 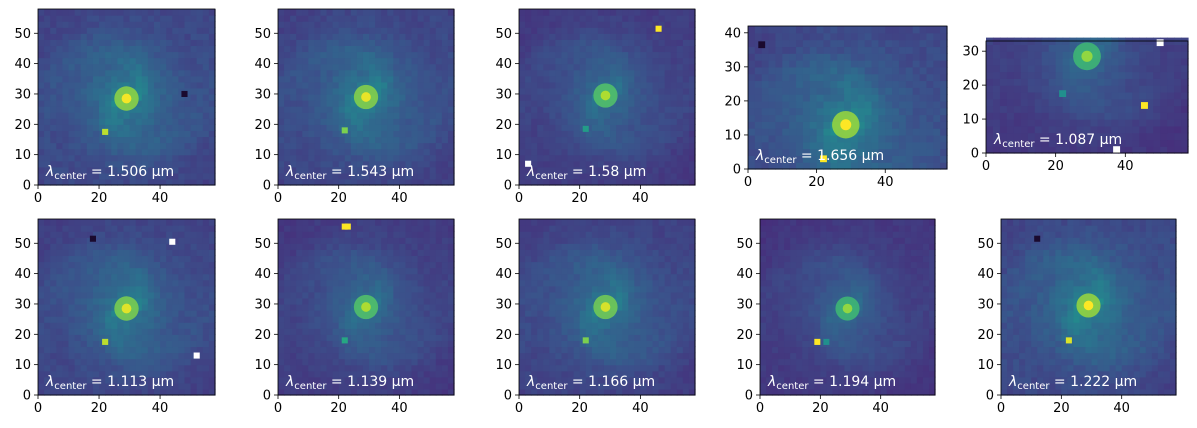 What do you see at coordinates (1075, 105) in the screenshot?
I see `panel-5: 0 20 40 0 10 20 30 λcenter = 1.087 μm` at bounding box center [1075, 105].